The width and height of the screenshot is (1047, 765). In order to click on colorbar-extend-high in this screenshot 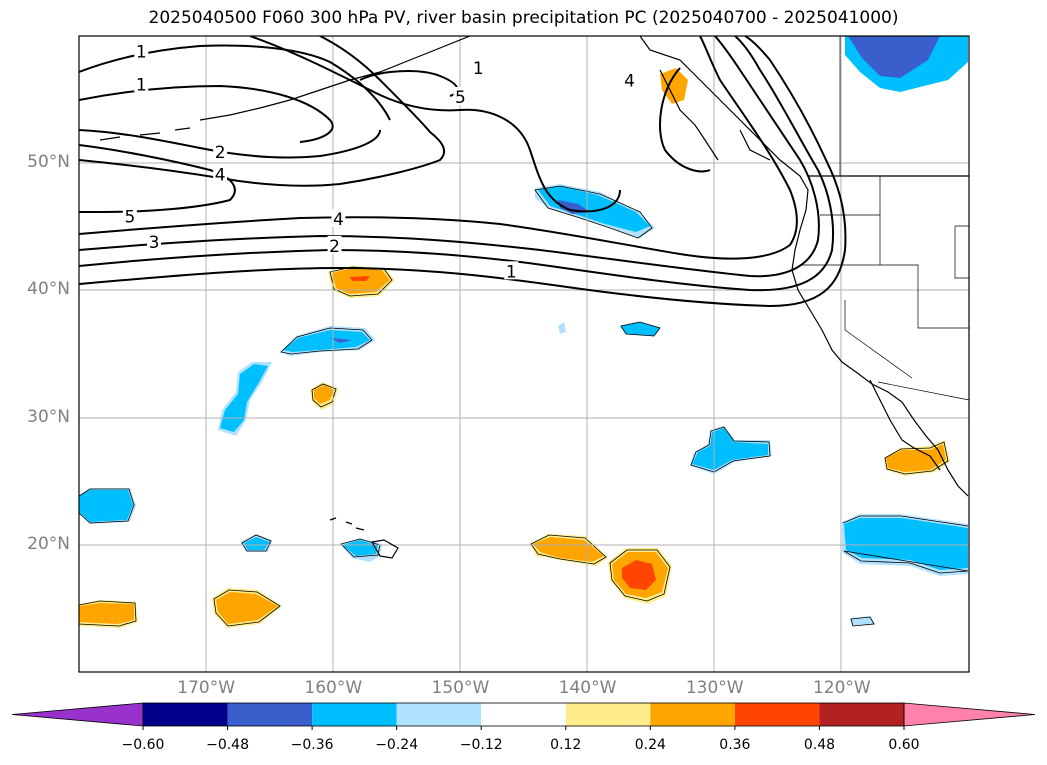, I will do `click(969, 714)`.